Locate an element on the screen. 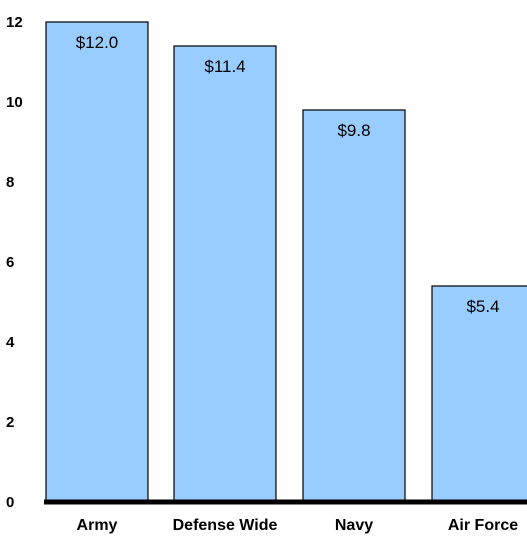 The height and width of the screenshot is (538, 527). x-tick-label-navy: Navy is located at coordinates (354, 525).